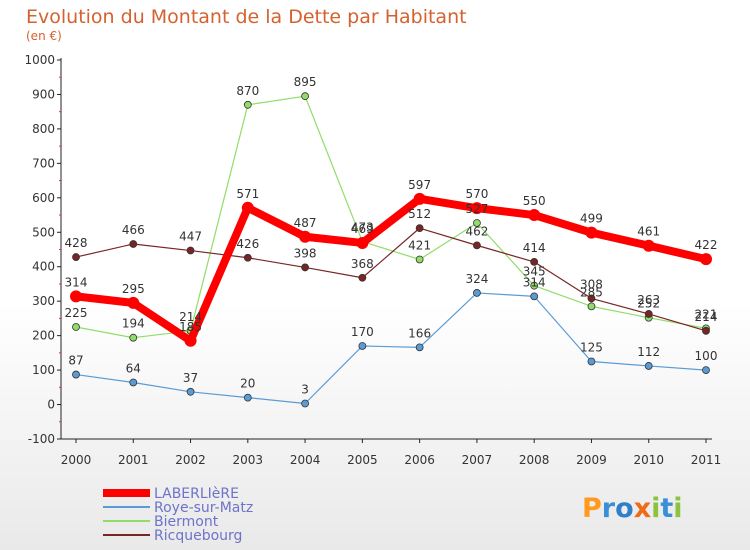 The image size is (750, 550). What do you see at coordinates (43, 336) in the screenshot?
I see `y-tick-label: 200` at bounding box center [43, 336].